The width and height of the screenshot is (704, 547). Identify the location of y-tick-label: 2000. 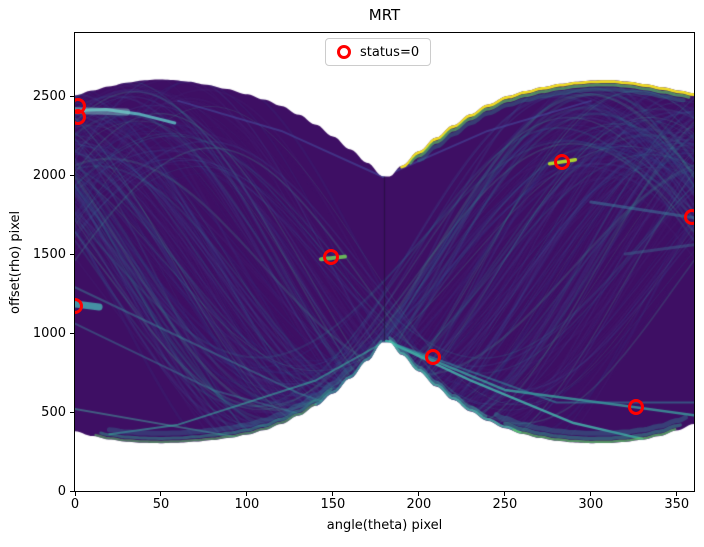
(49, 175).